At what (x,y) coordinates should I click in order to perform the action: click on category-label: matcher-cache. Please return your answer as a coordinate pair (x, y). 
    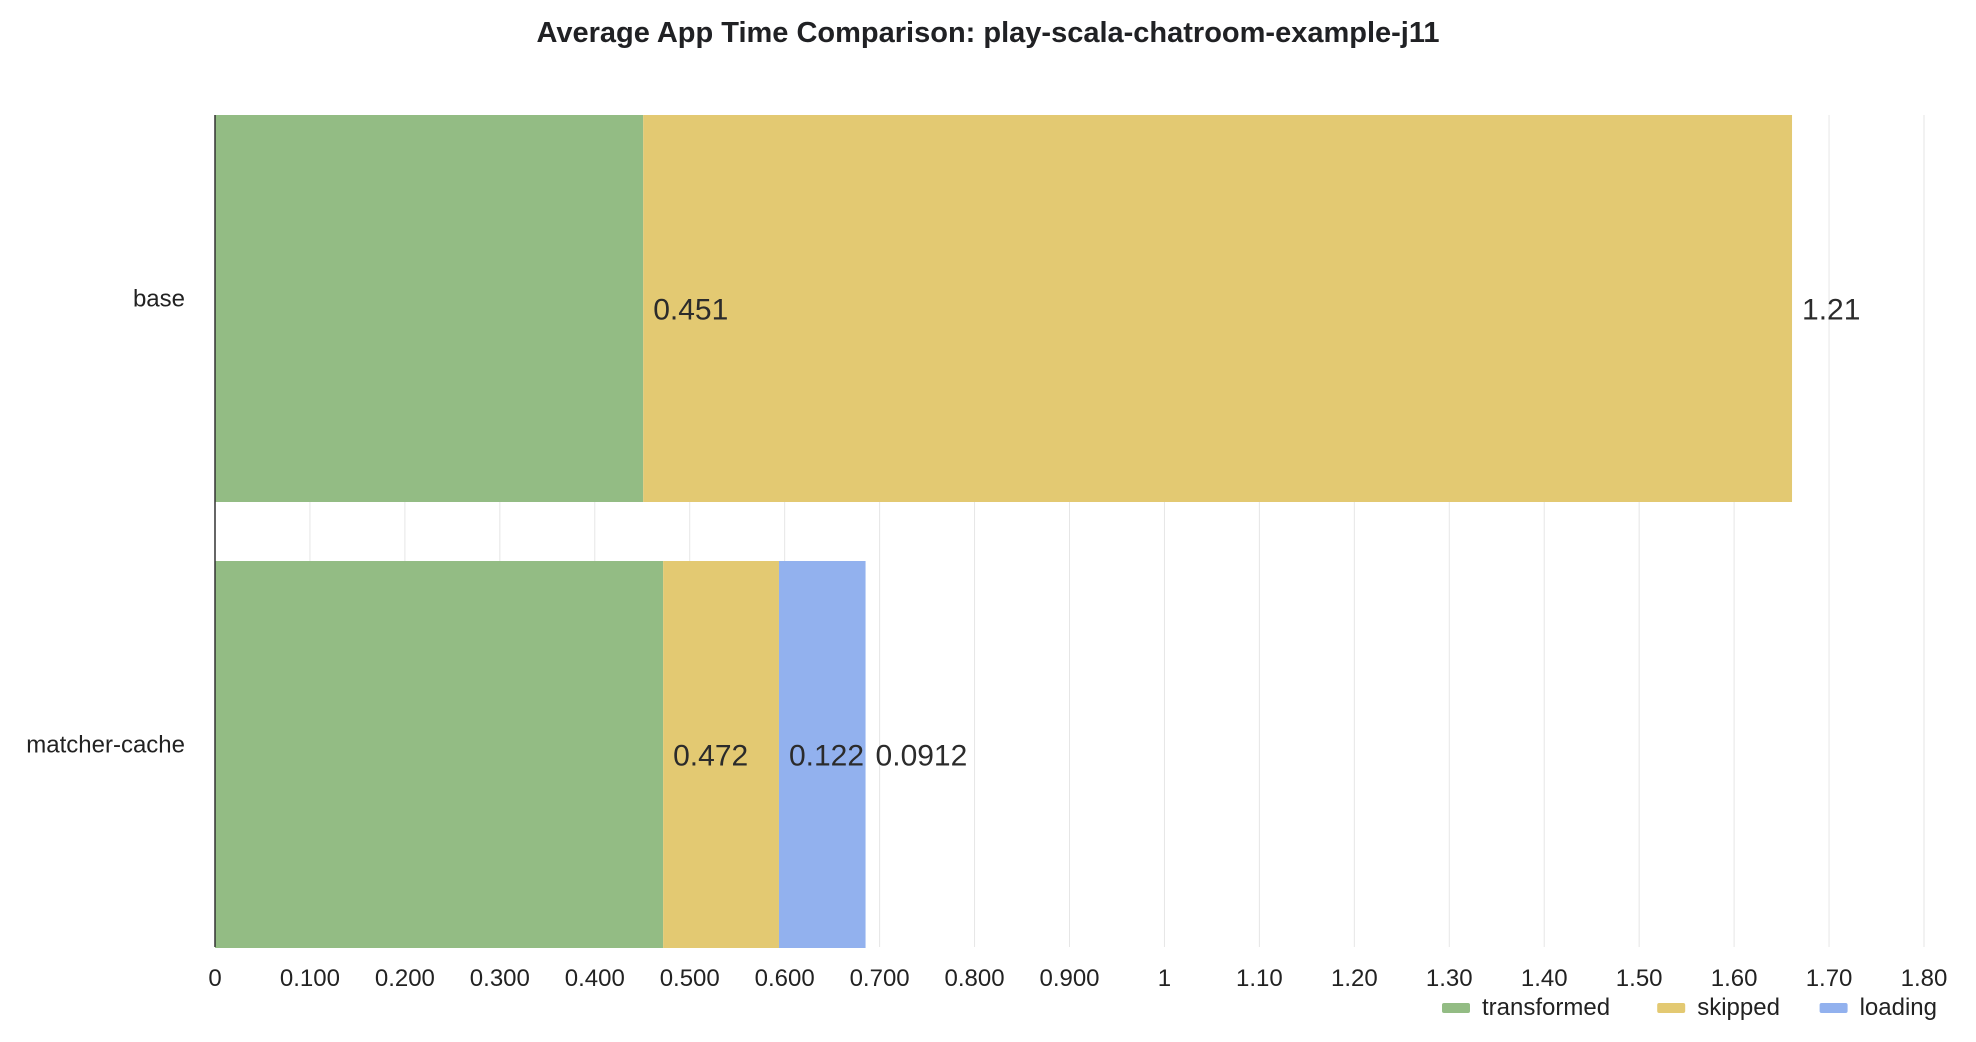
    Looking at the image, I should click on (105, 745).